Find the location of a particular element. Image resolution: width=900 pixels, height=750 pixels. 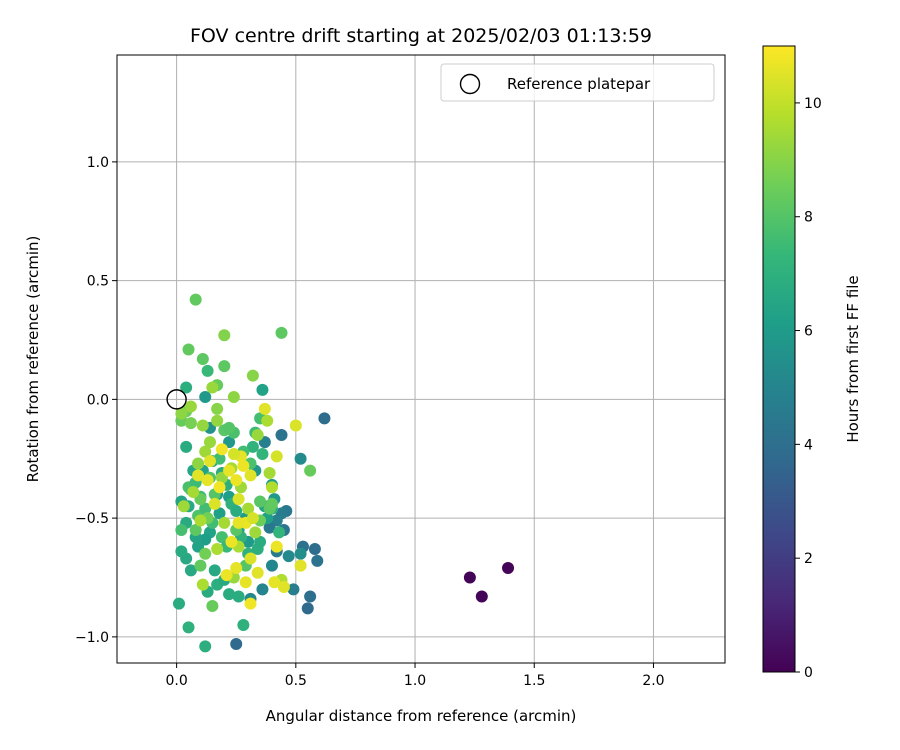

colorbar-gradient is located at coordinates (779, 359).